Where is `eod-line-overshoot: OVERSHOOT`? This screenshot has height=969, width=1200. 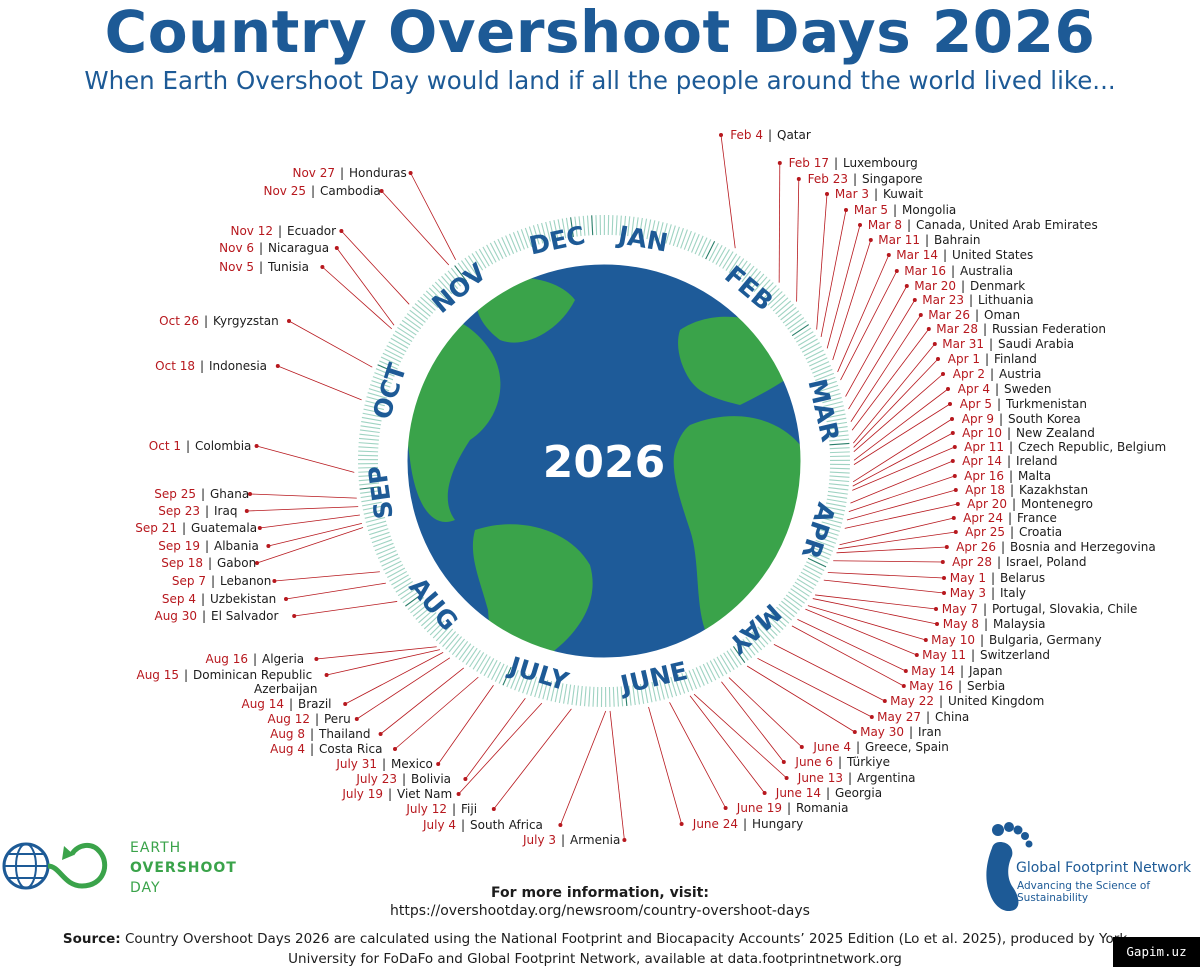 eod-line-overshoot: OVERSHOOT is located at coordinates (183, 868).